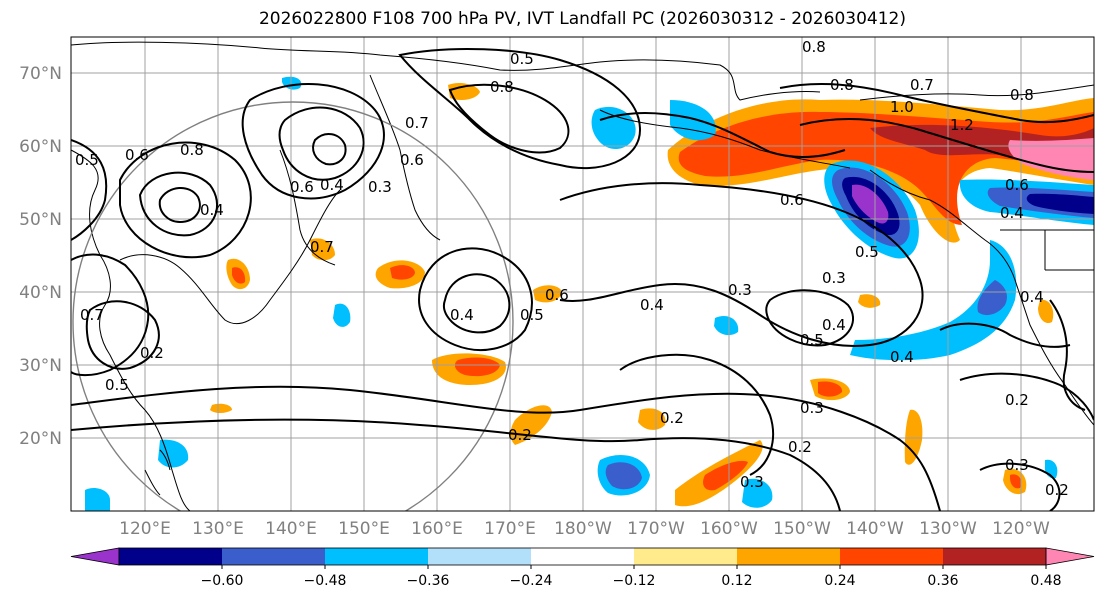  What do you see at coordinates (40, 293) in the screenshot?
I see `lat-label: 40°N` at bounding box center [40, 293].